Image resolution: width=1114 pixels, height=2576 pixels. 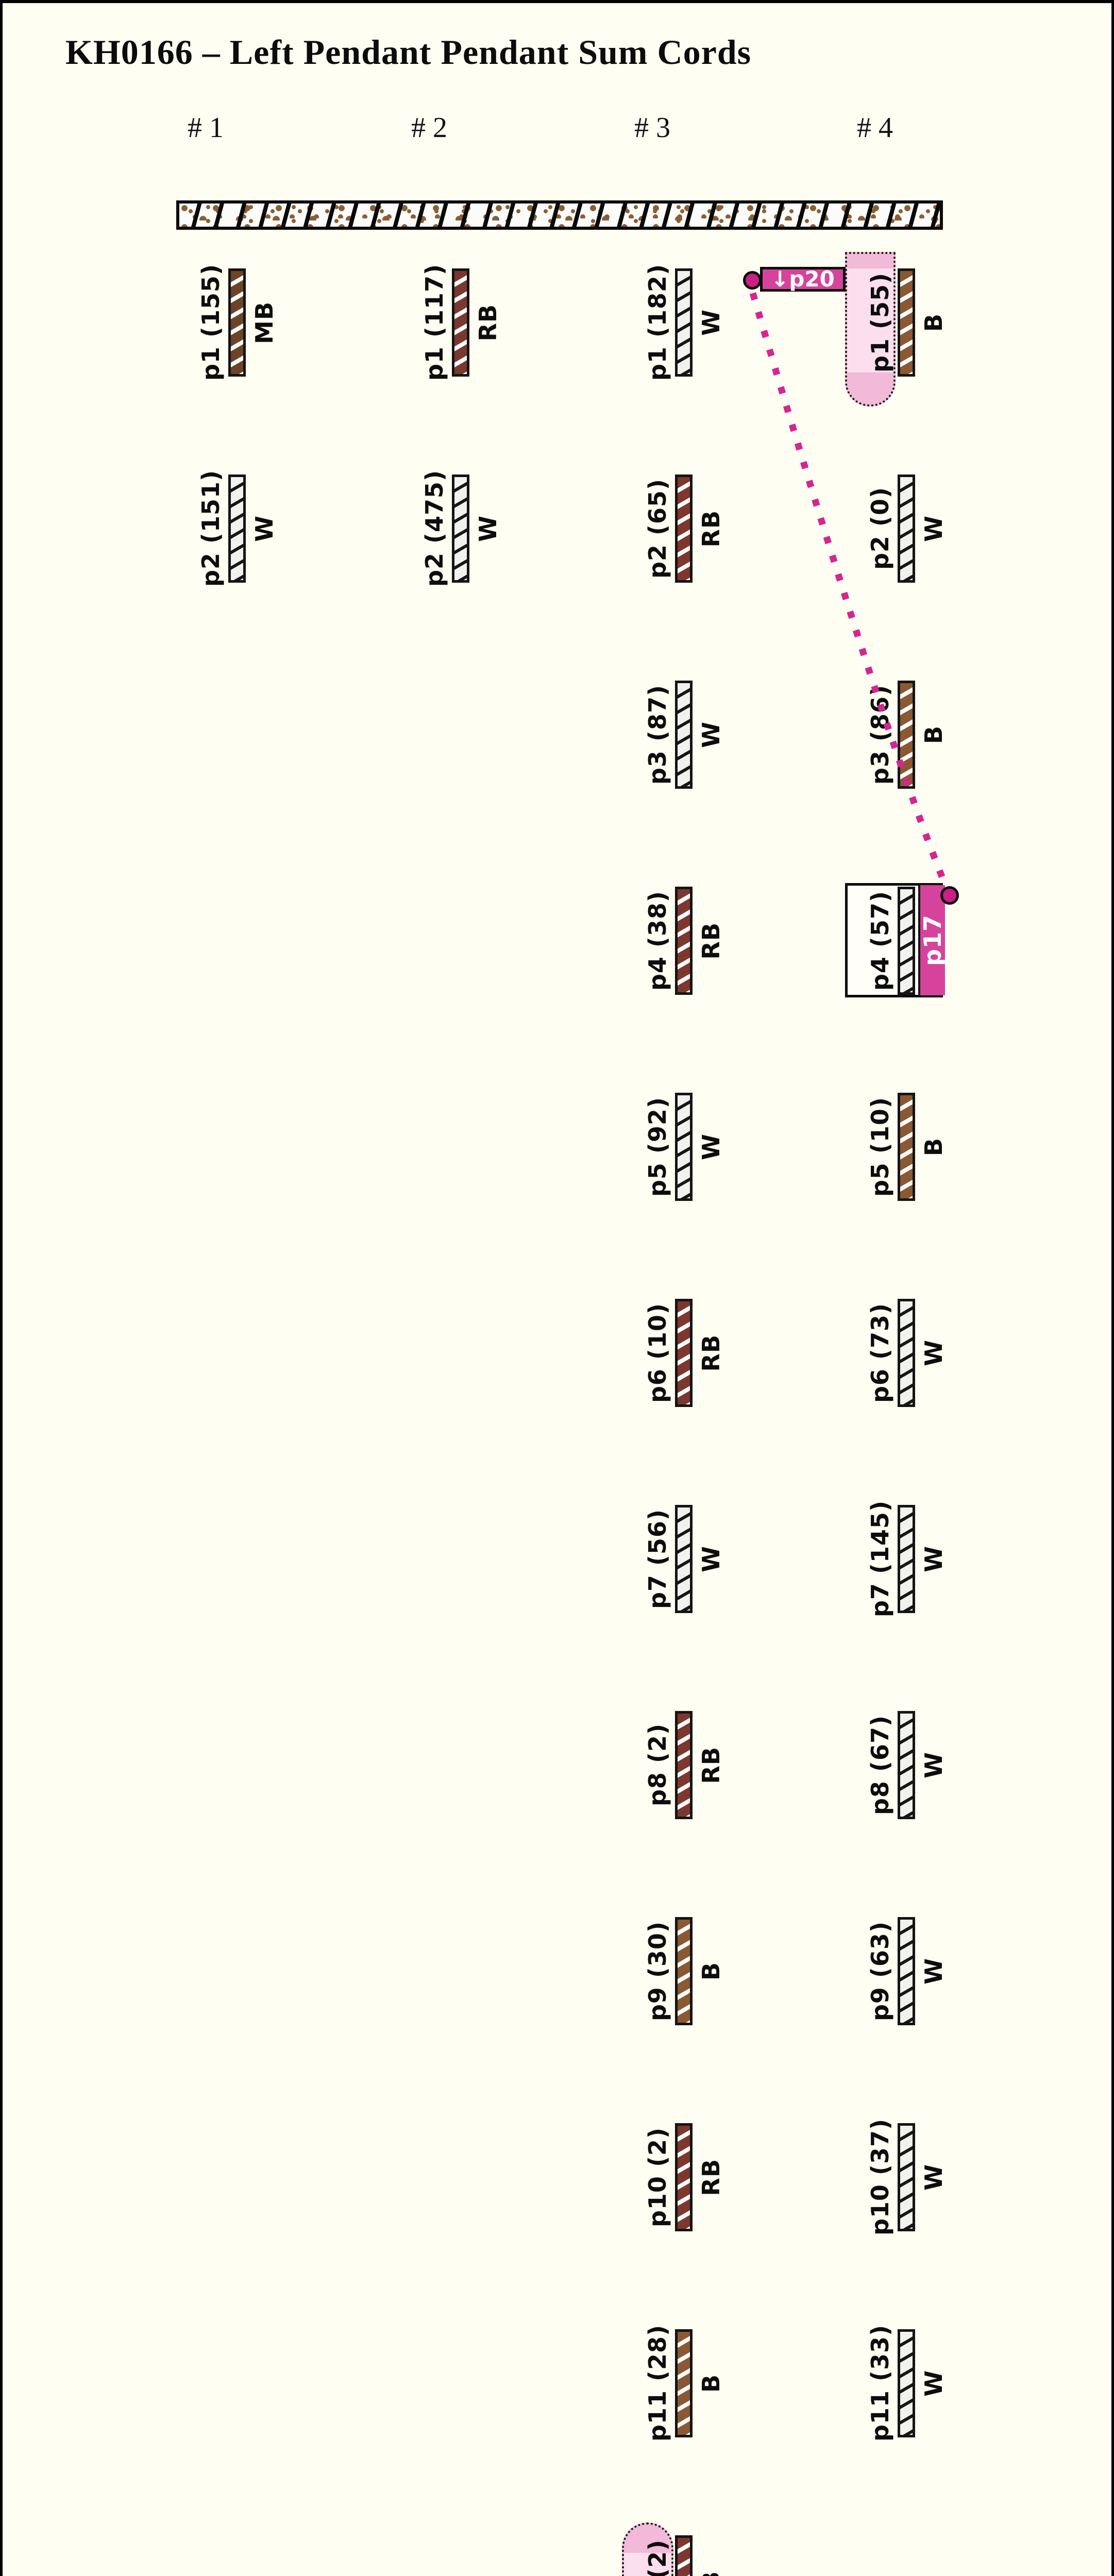 I want to click on pendant-label: p2 (151), so click(x=211, y=529).